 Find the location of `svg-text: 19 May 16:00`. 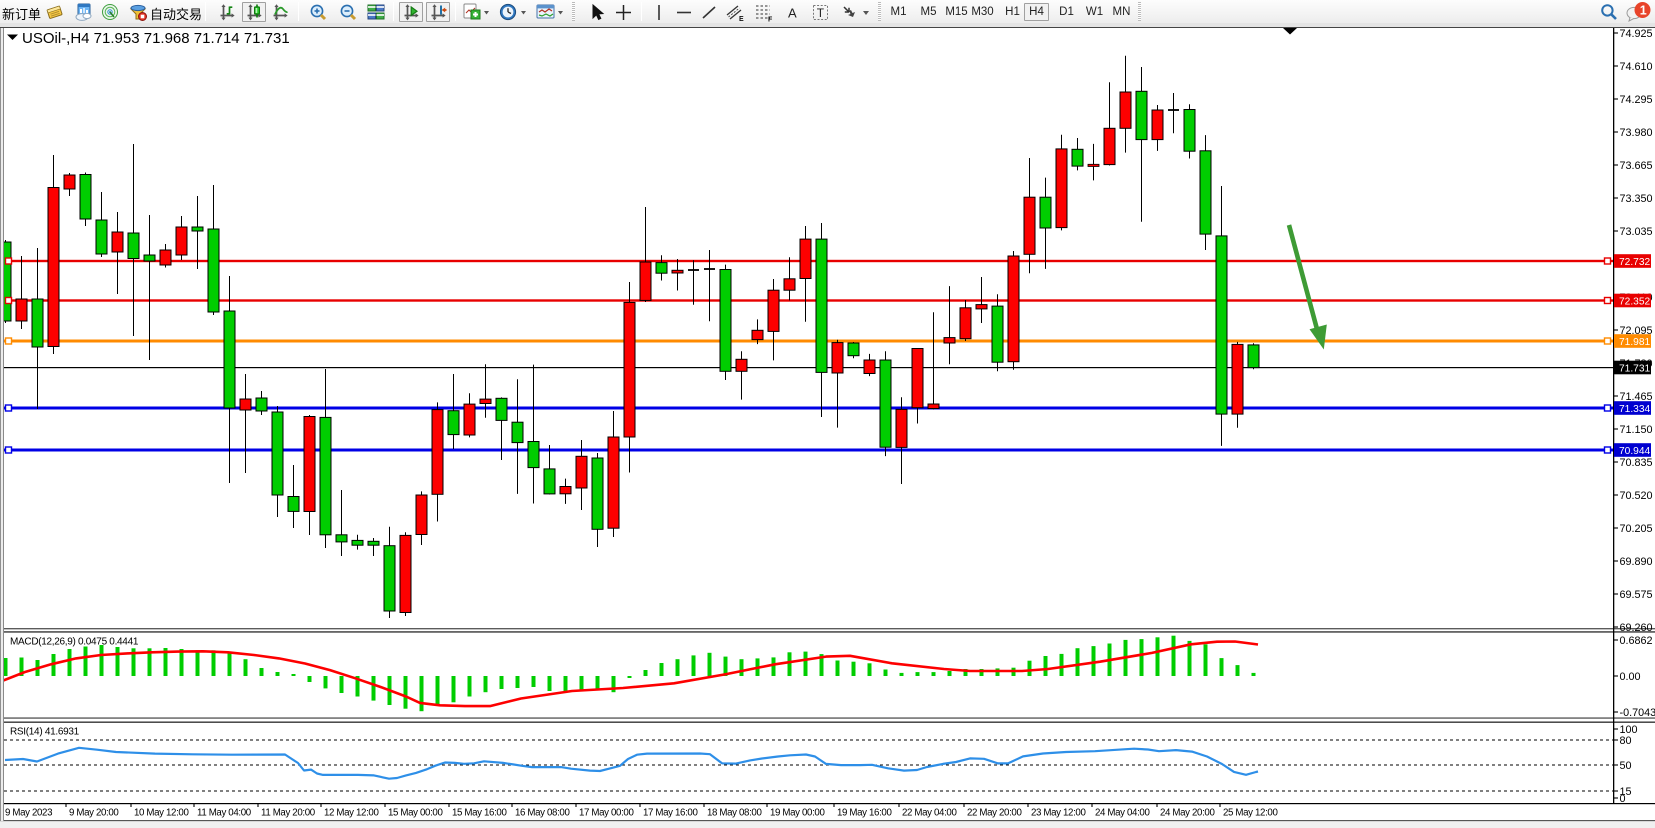

svg-text: 19 May 16:00 is located at coordinates (864, 813).